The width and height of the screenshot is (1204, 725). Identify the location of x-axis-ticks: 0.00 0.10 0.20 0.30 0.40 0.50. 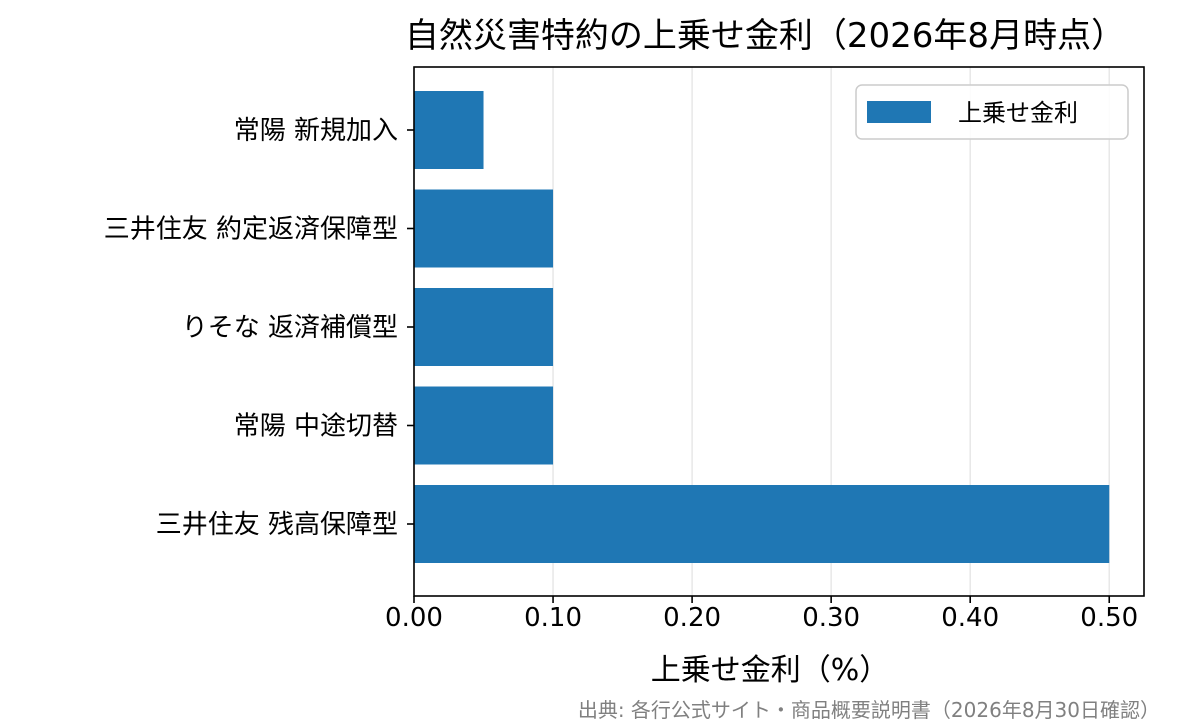
(761, 614).